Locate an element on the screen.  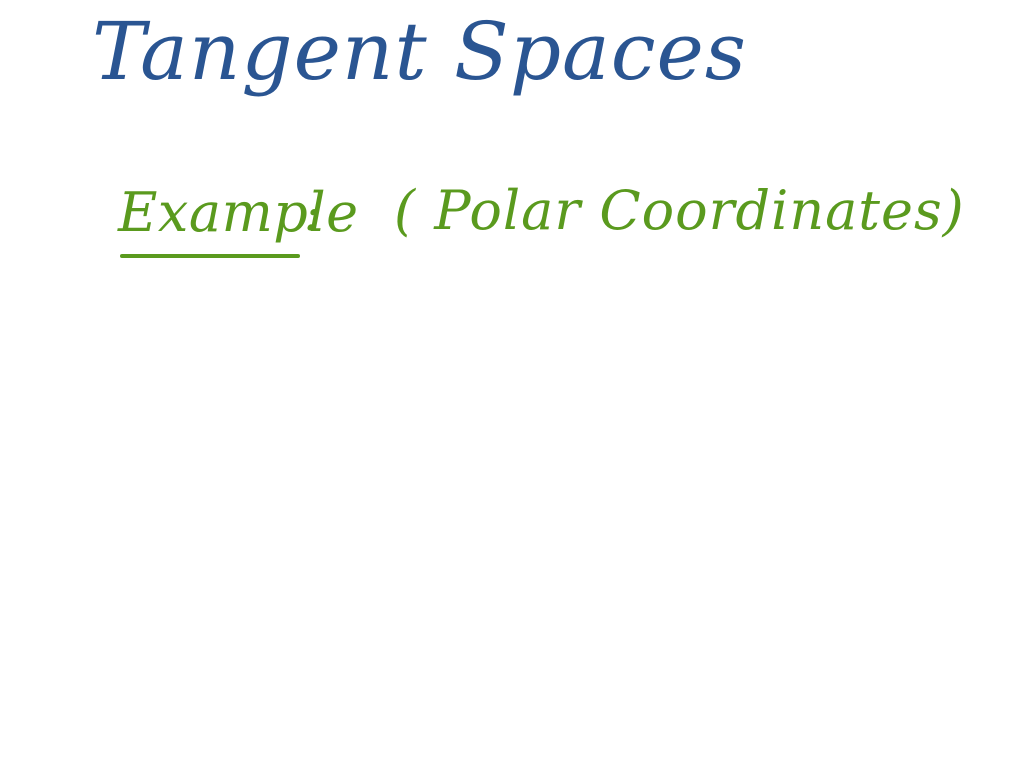
page-title: Tangent Spaces is located at coordinates (419, 51).